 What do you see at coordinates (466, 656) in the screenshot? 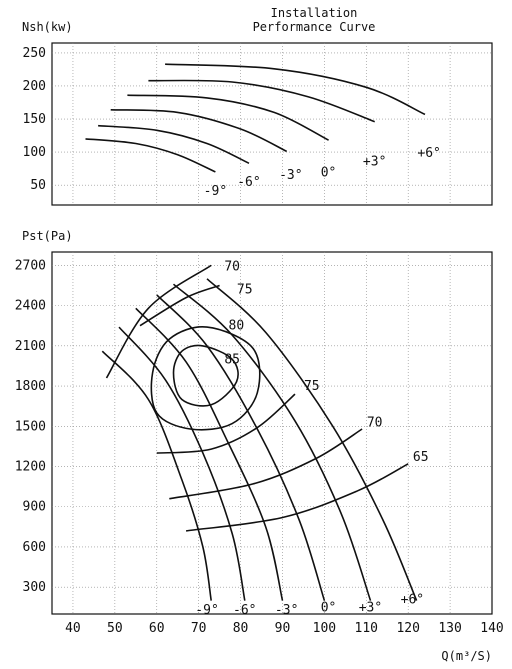
I see `x-axis-label: Q(m³/S)` at bounding box center [466, 656].